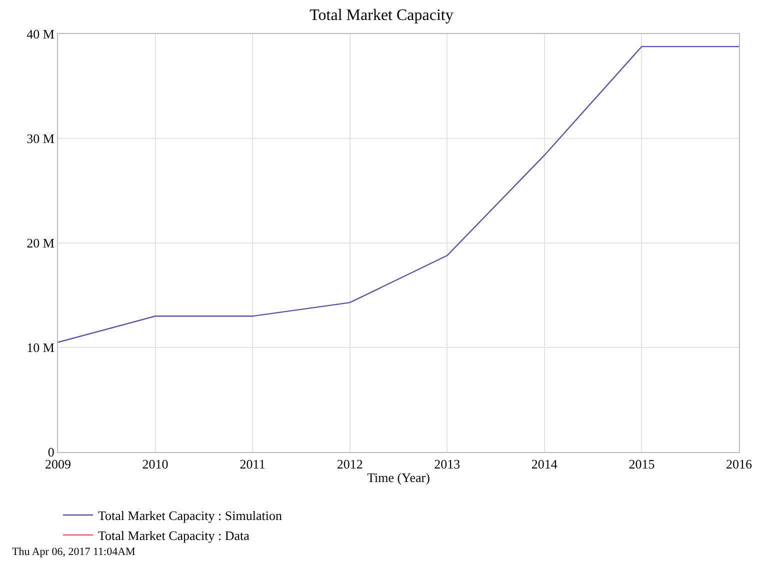  What do you see at coordinates (40, 138) in the screenshot?
I see `y-tick-label: 30 M` at bounding box center [40, 138].